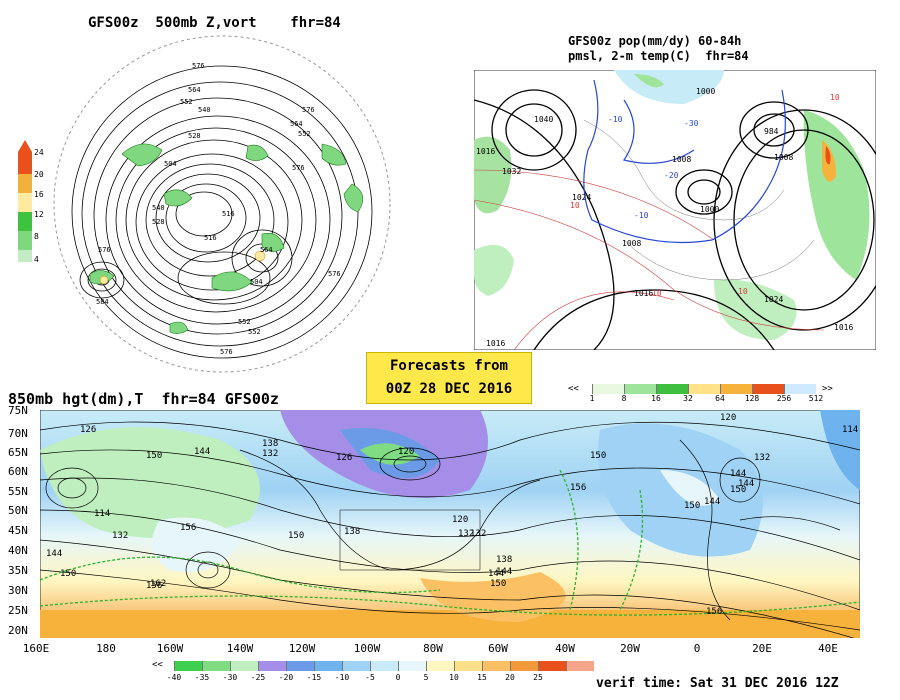 The width and height of the screenshot is (900, 700). Describe the element at coordinates (684, 161) in the screenshot. I see `pmsl-freezing-line` at that location.